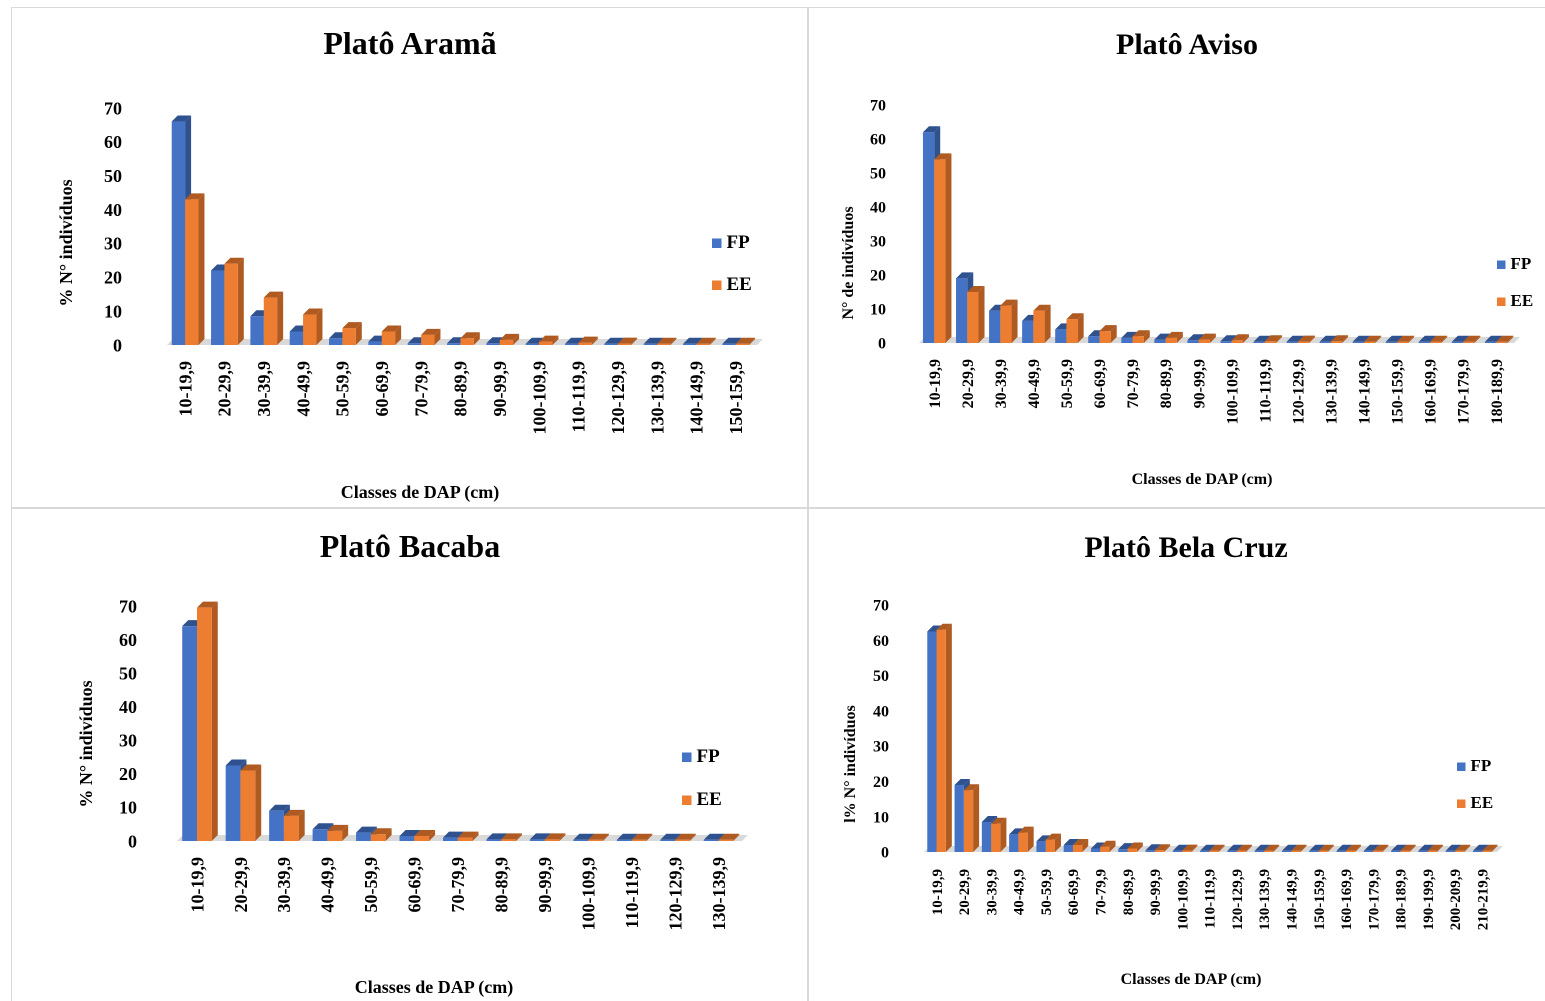  What do you see at coordinates (778, 508) in the screenshot?
I see `panel-divider-horizontal` at bounding box center [778, 508].